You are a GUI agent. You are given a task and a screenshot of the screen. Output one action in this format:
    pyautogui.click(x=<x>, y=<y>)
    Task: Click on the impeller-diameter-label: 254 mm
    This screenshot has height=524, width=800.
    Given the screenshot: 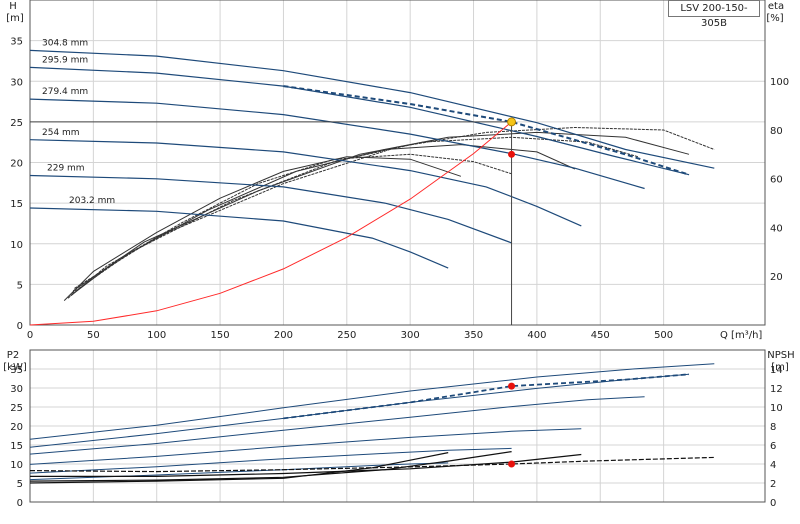 What is the action you would take?
    pyautogui.click(x=61, y=133)
    